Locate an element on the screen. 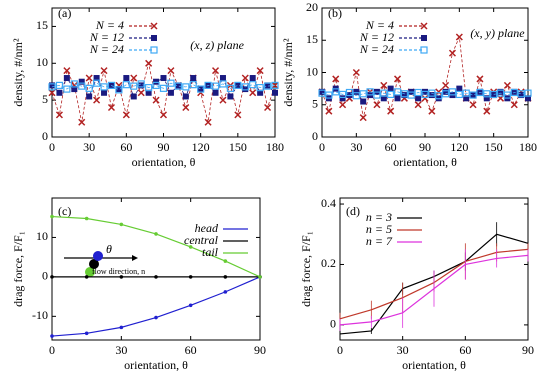 This screenshot has height=381, width=550. inset-head is located at coordinates (98, 256).